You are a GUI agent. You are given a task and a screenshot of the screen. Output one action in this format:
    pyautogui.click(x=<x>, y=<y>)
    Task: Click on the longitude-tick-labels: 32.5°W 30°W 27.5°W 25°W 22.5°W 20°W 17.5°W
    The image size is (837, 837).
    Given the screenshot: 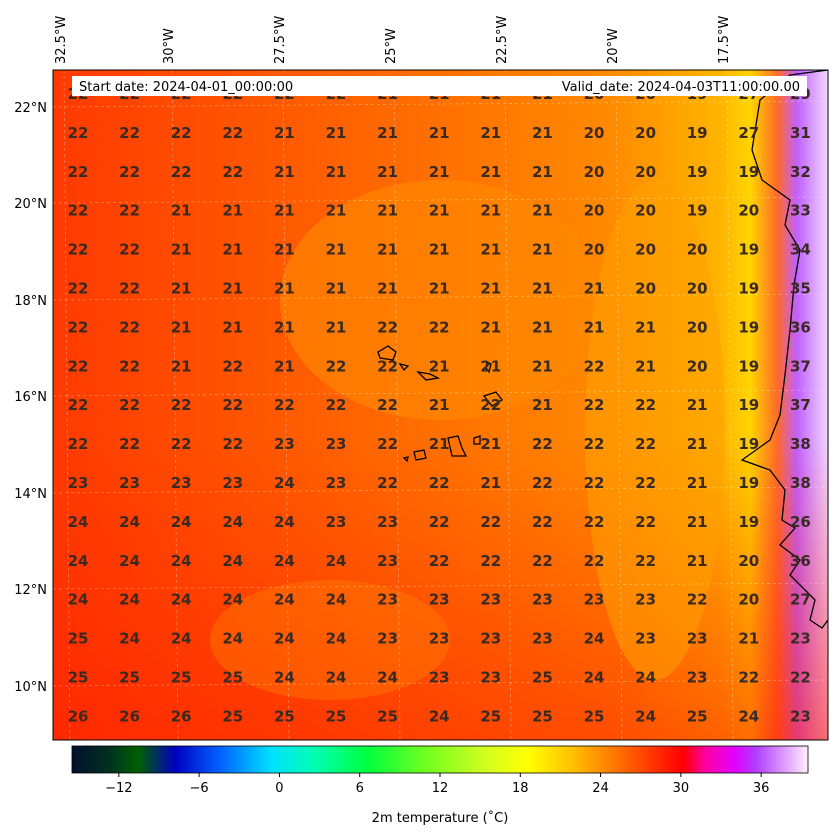 What is the action you would take?
    pyautogui.click(x=393, y=40)
    